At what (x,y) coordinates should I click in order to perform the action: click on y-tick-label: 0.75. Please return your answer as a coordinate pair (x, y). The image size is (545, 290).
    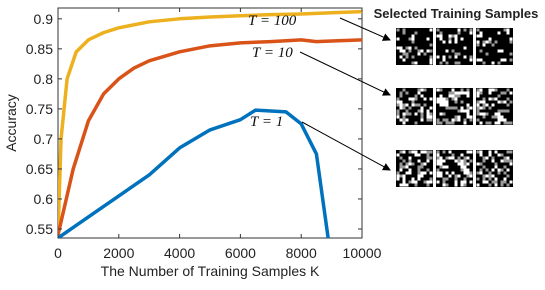
    Looking at the image, I should click on (39, 109).